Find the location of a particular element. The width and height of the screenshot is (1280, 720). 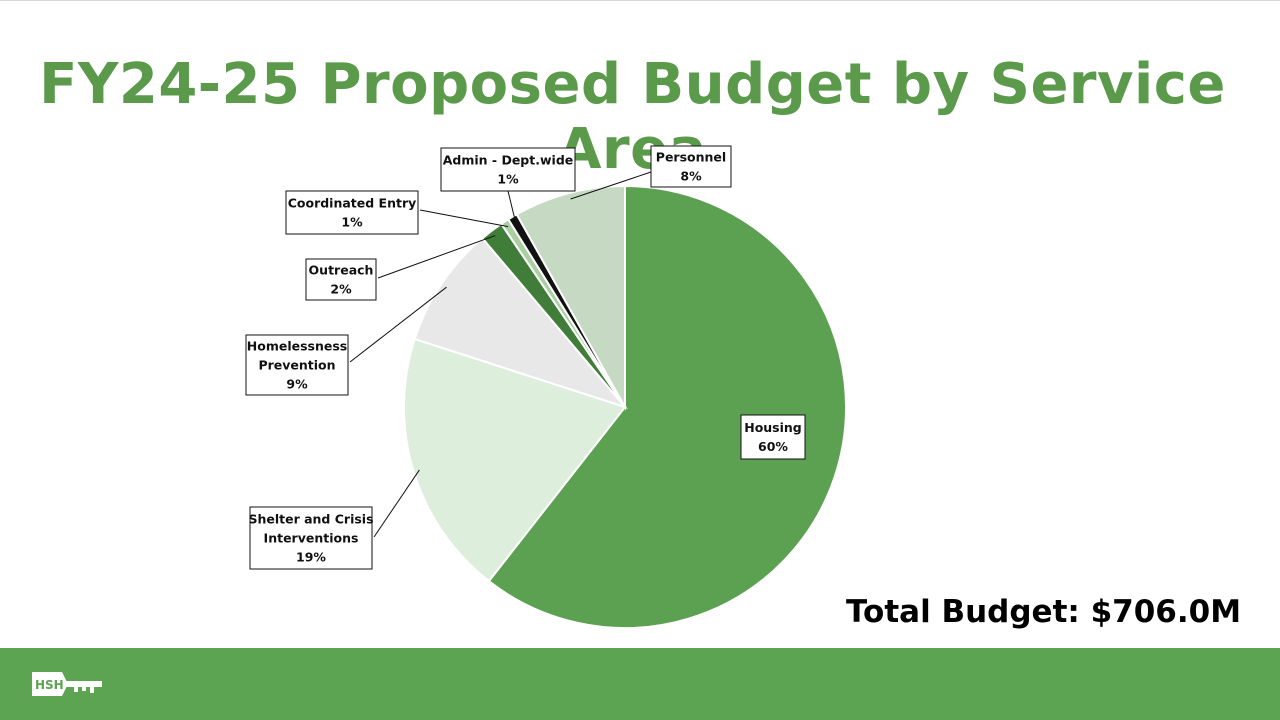

label-housing: Housing 60% is located at coordinates (773, 437).